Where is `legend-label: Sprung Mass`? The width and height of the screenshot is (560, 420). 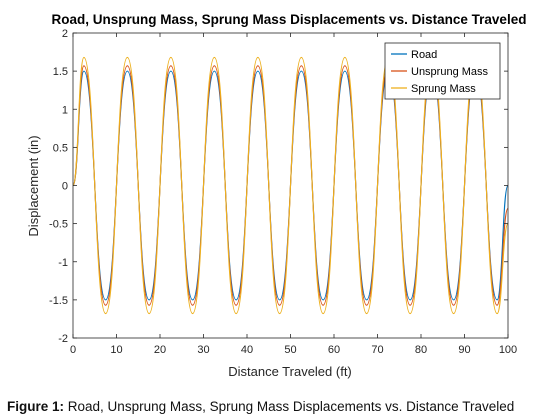 legend-label: Sprung Mass is located at coordinates (443, 89).